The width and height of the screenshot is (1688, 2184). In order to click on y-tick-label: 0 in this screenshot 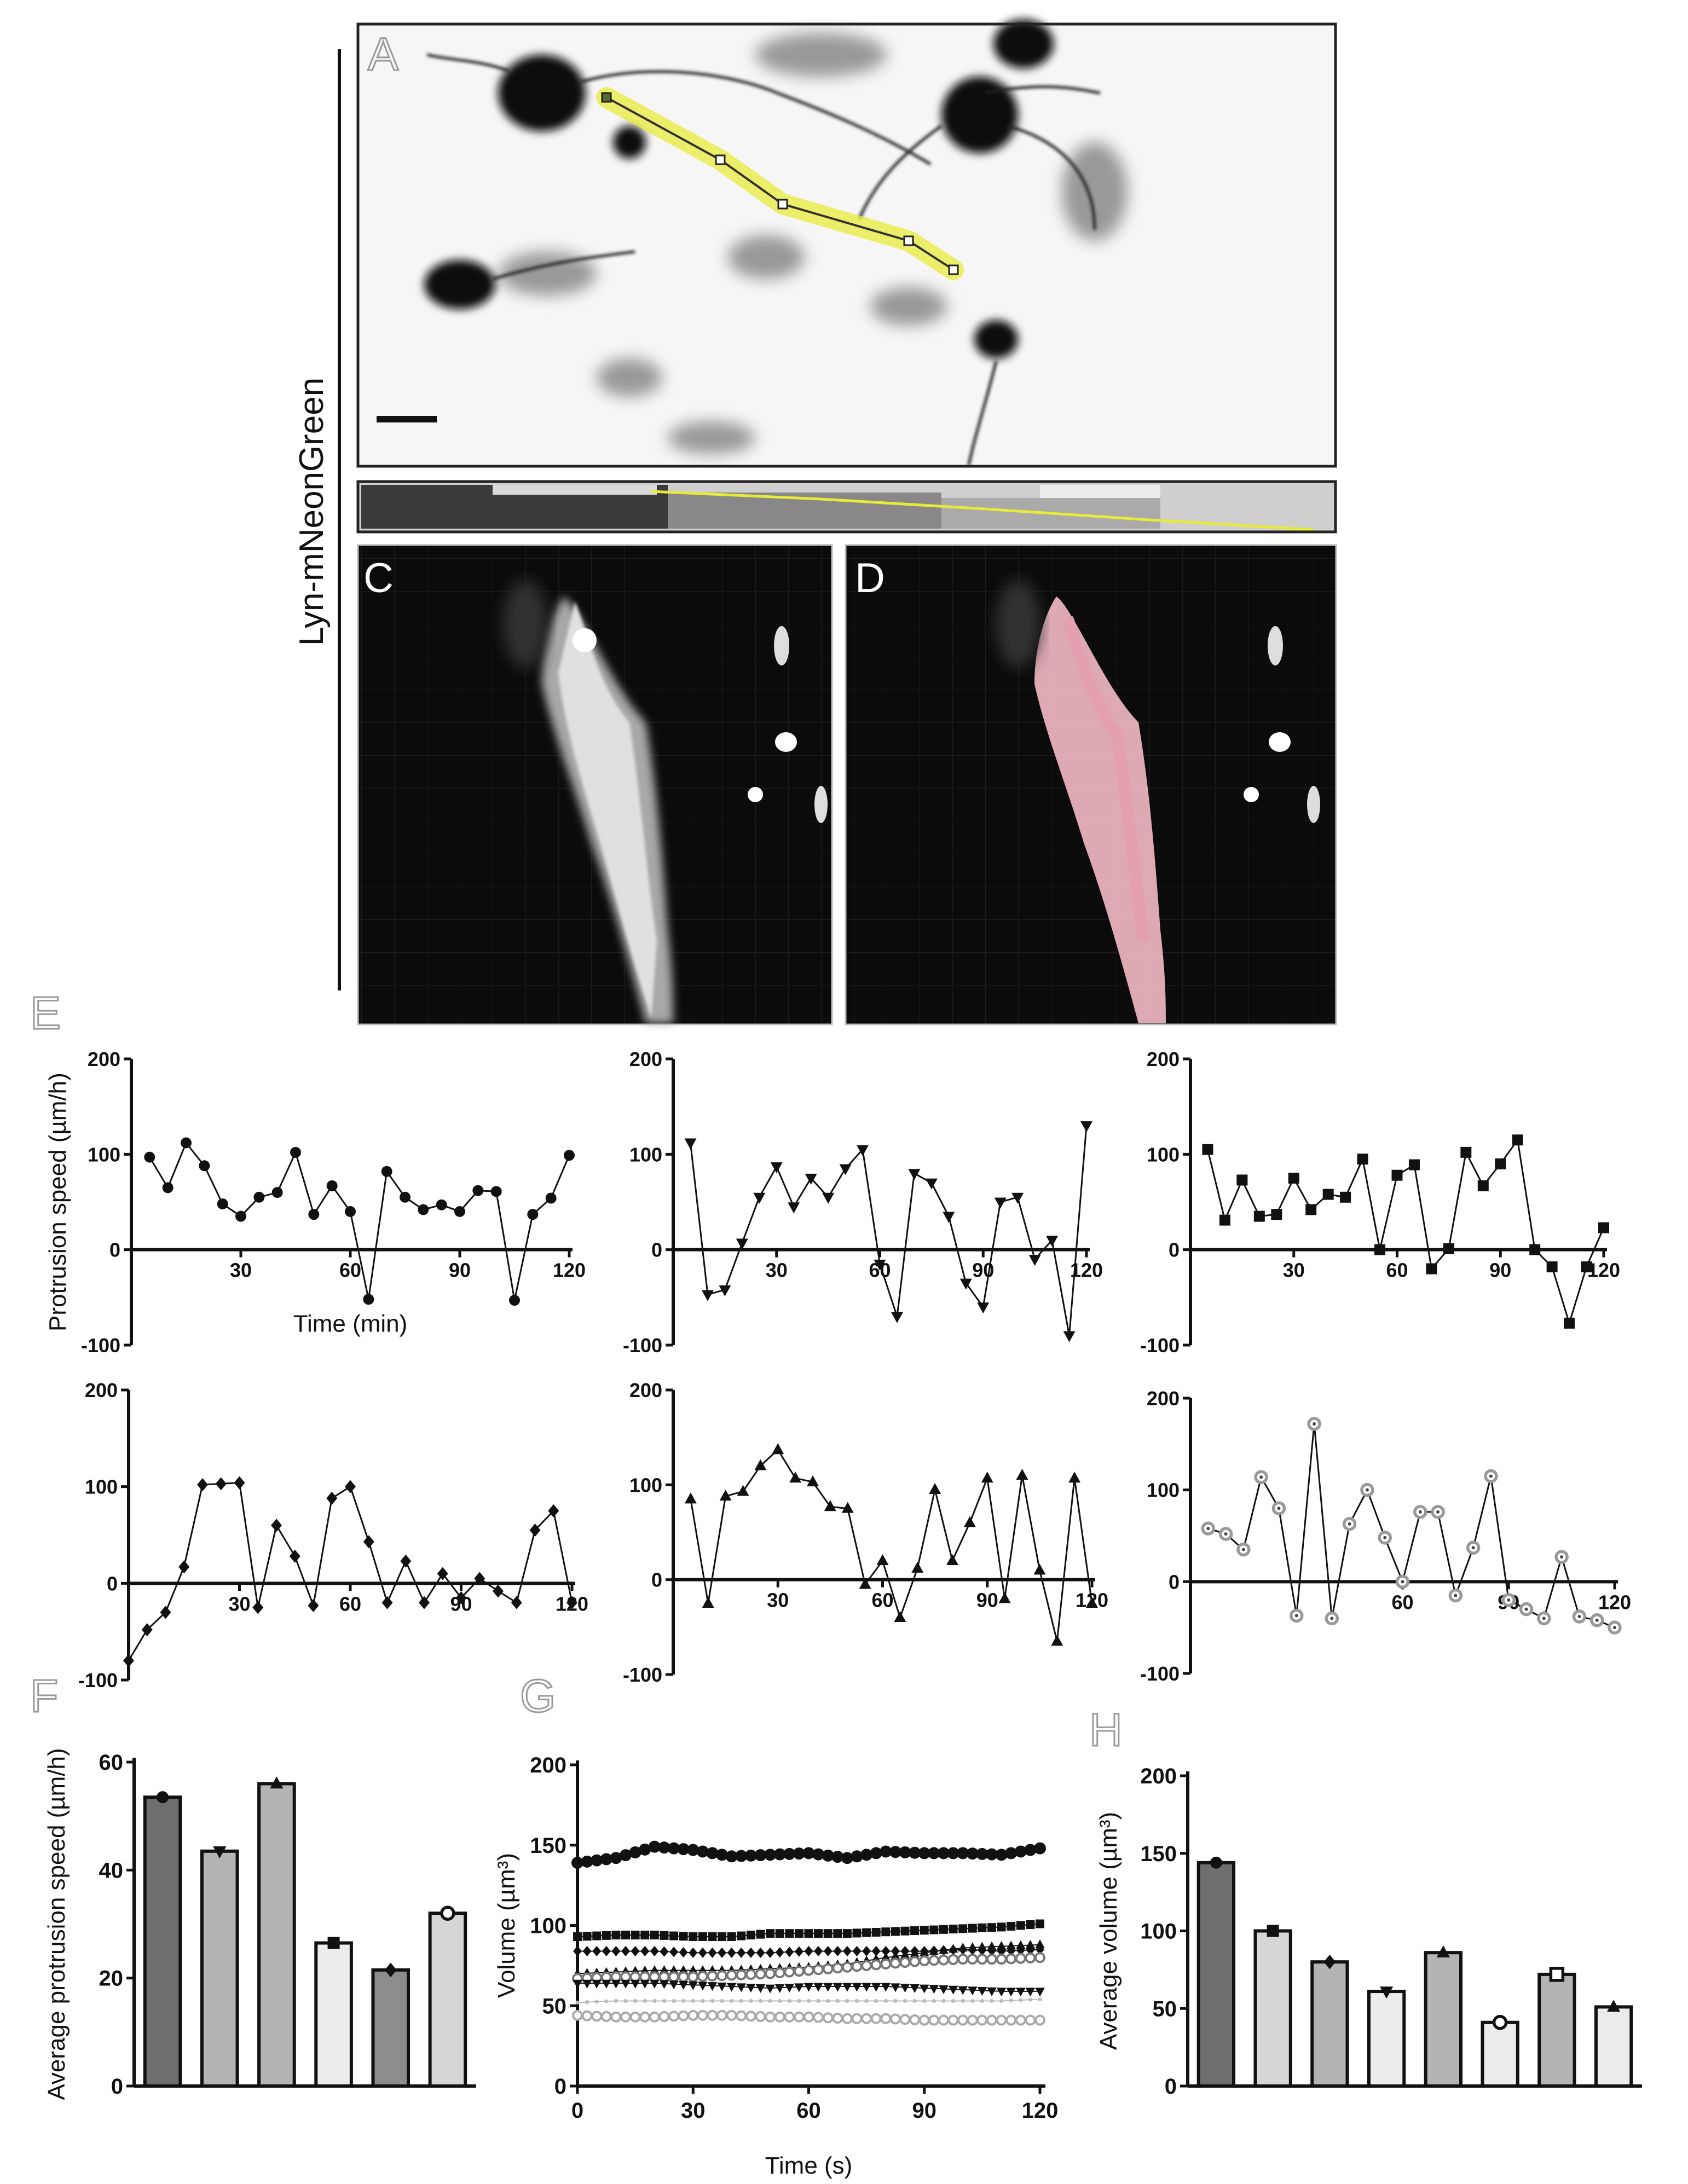, I will do `click(657, 1580)`.